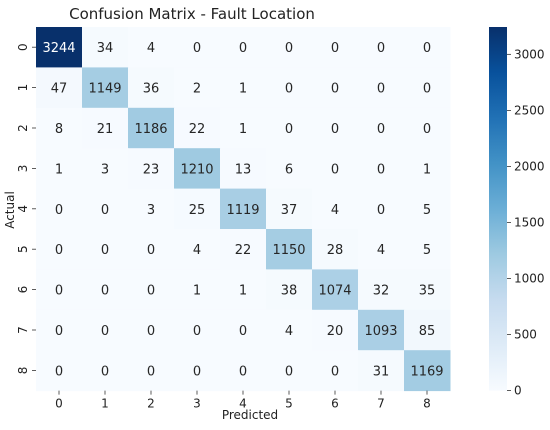 The height and width of the screenshot is (430, 550). Describe the element at coordinates (23, 169) in the screenshot. I see `y-tick-label: 3` at that location.